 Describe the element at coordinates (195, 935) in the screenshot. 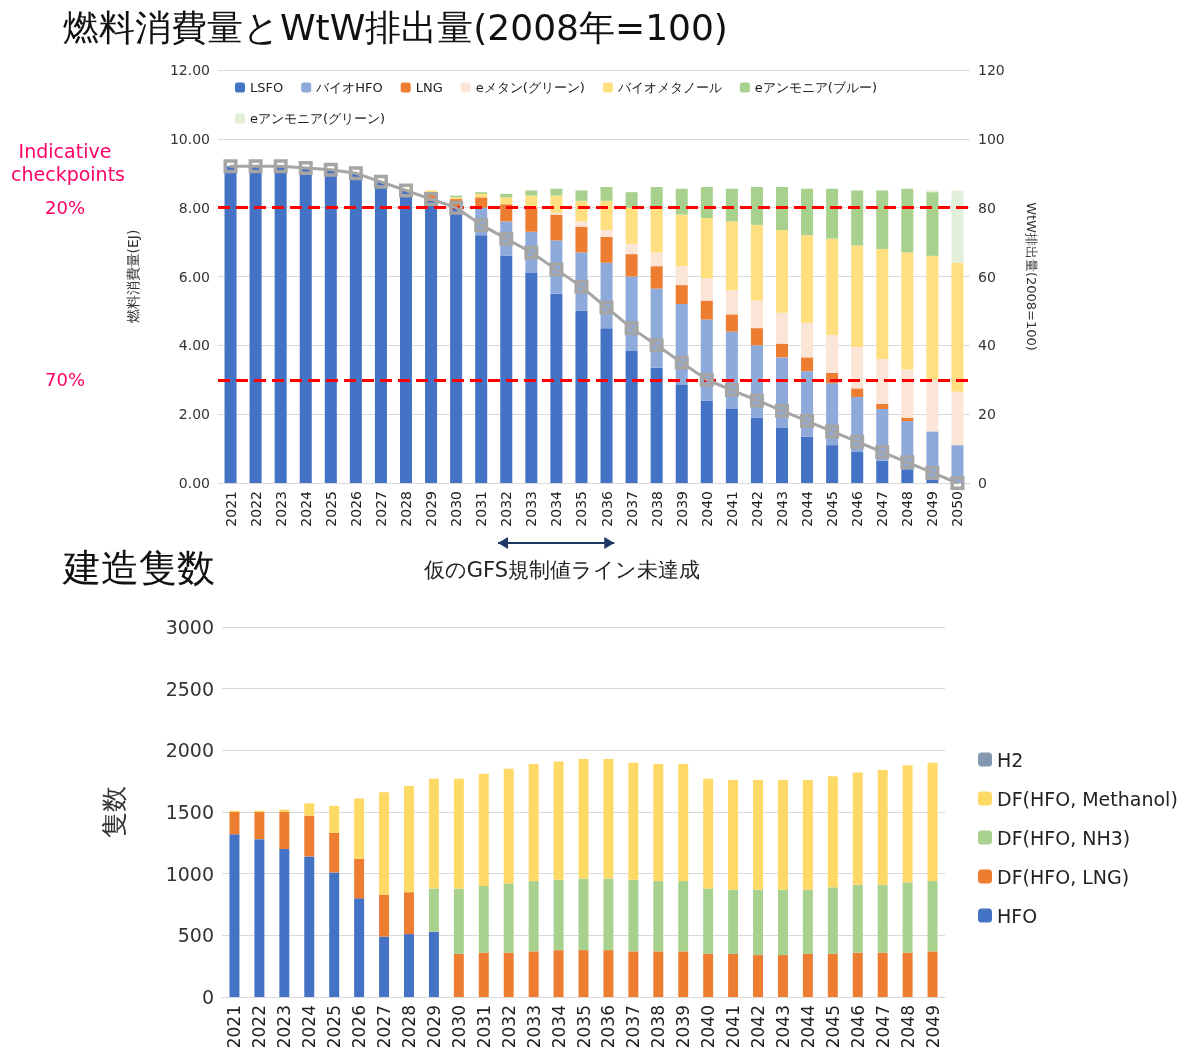

I see `y-tick-label: 500` at that location.